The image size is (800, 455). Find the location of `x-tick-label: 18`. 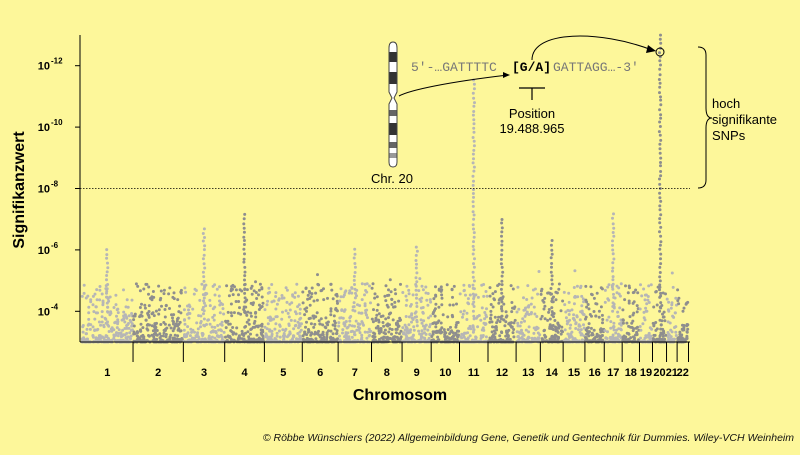

x-tick-label: 18 is located at coordinates (631, 373).